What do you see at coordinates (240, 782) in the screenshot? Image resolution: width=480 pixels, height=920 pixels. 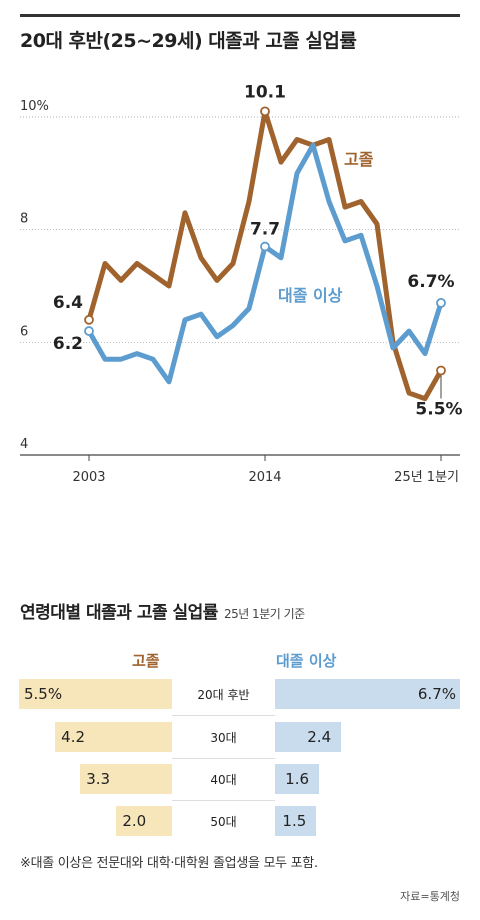 I see `bar-row: 3.3 1.6 40대` at bounding box center [240, 782].